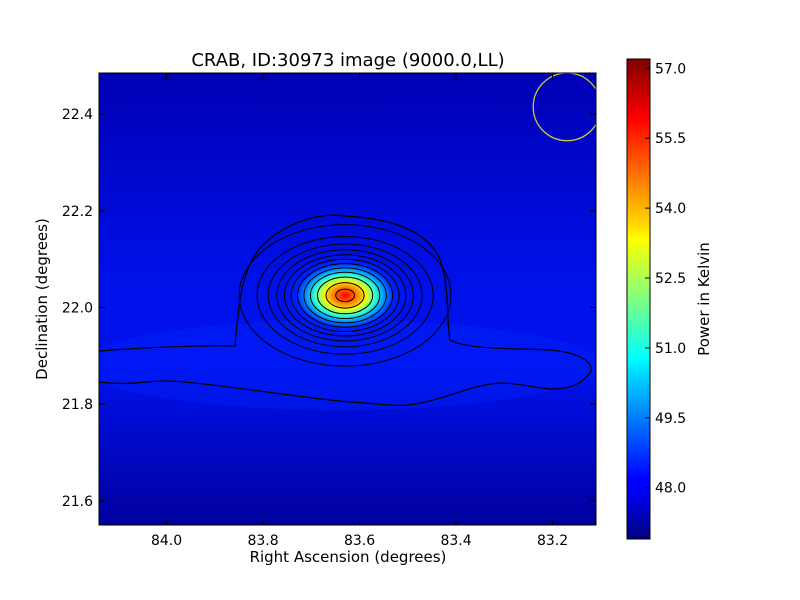  What do you see at coordinates (670, 279) in the screenshot?
I see `colorbar-tick-label: 52.5` at bounding box center [670, 279].